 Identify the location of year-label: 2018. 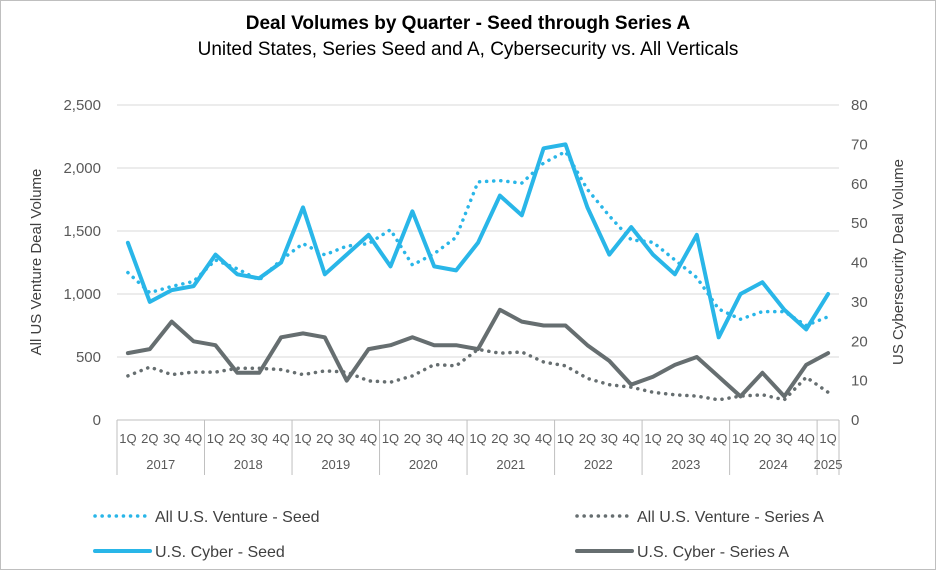
(248, 464).